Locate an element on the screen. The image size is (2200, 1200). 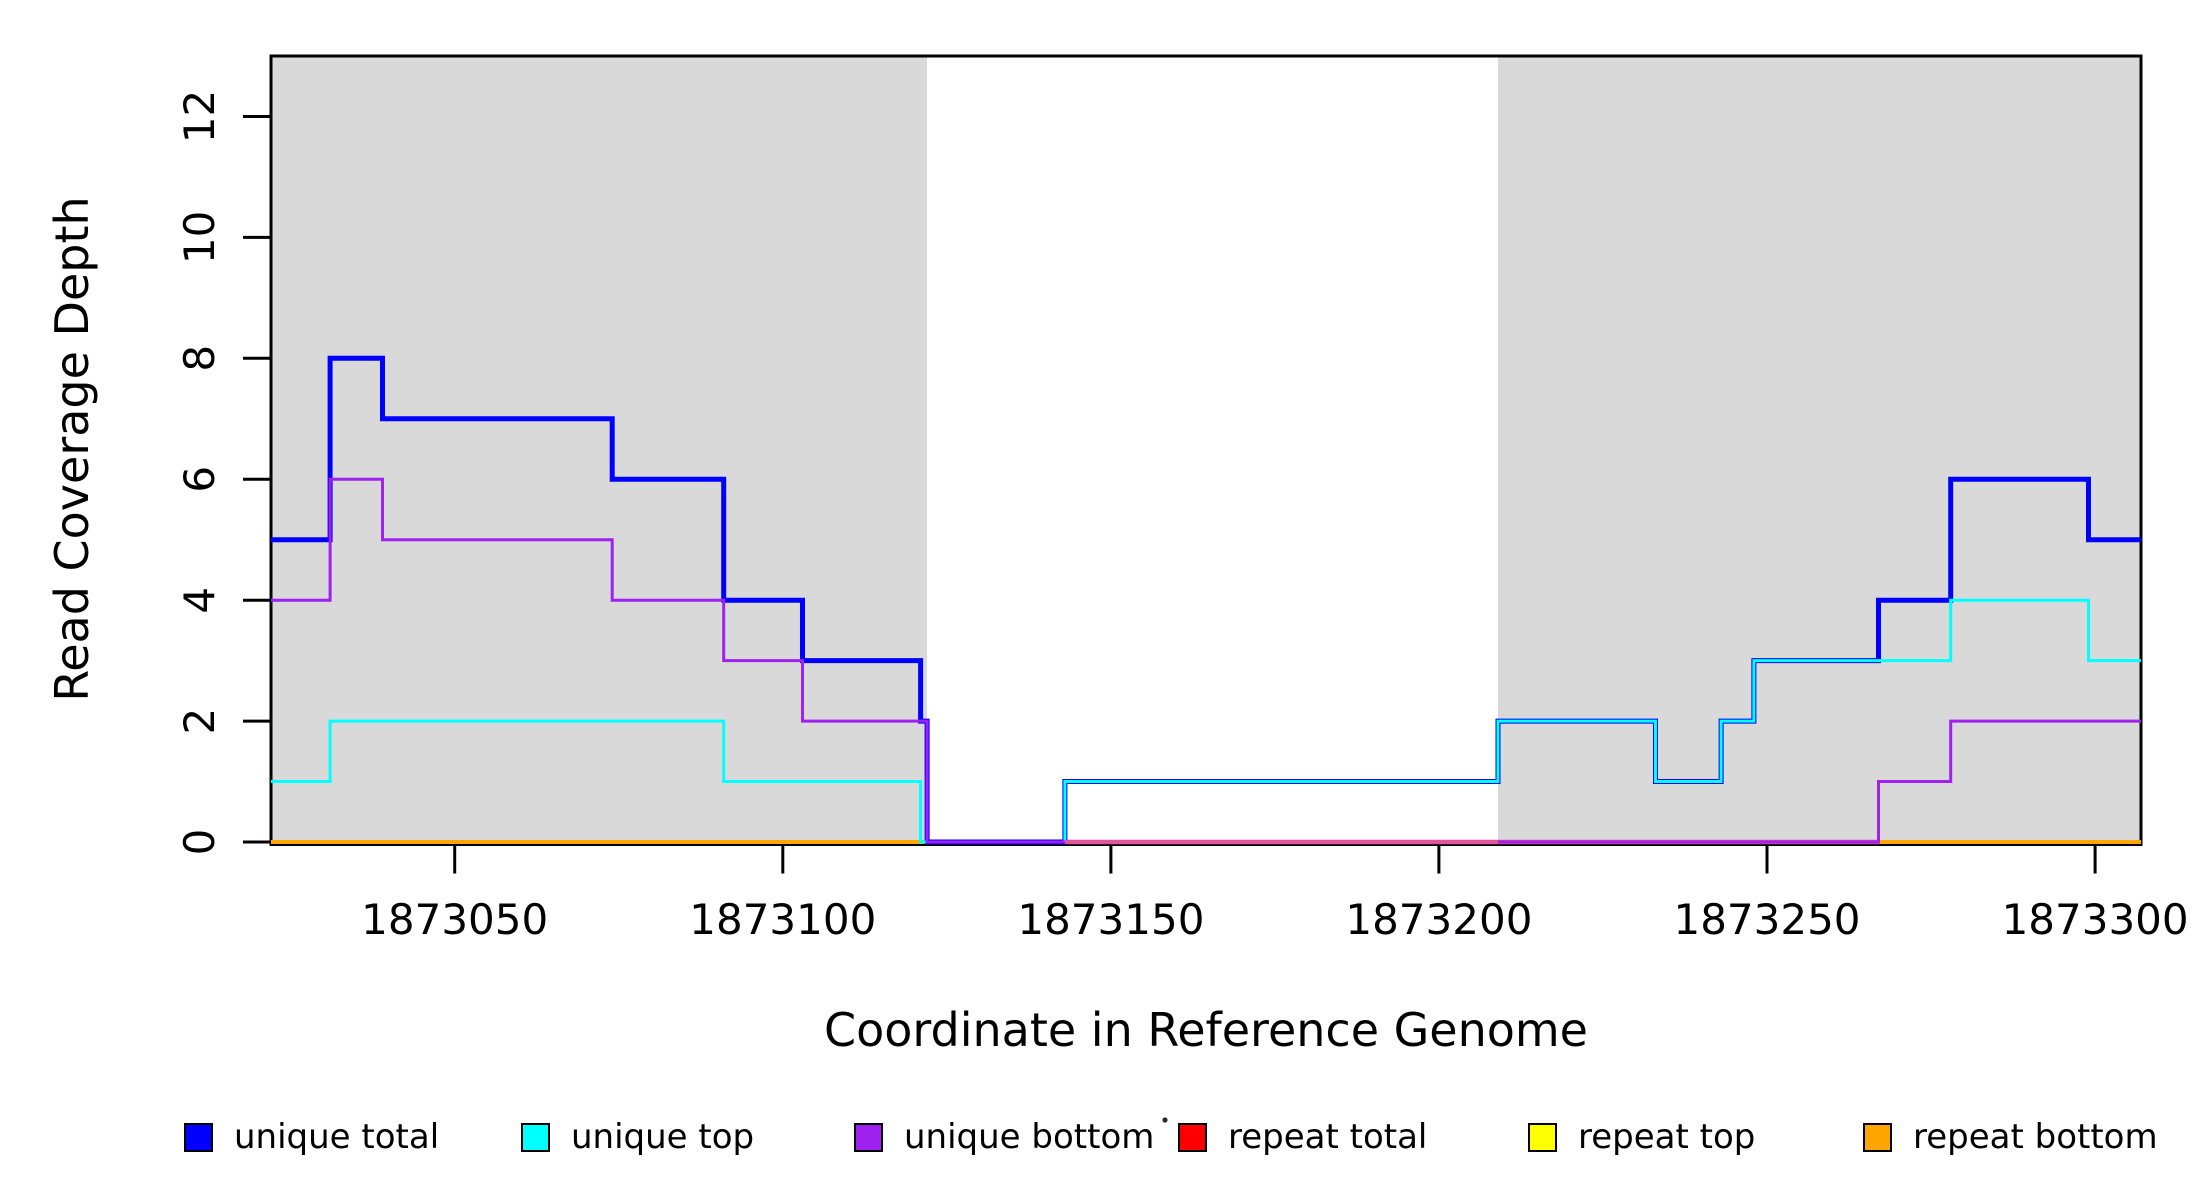
y-axis-tick-label: 8 is located at coordinates (199, 358).